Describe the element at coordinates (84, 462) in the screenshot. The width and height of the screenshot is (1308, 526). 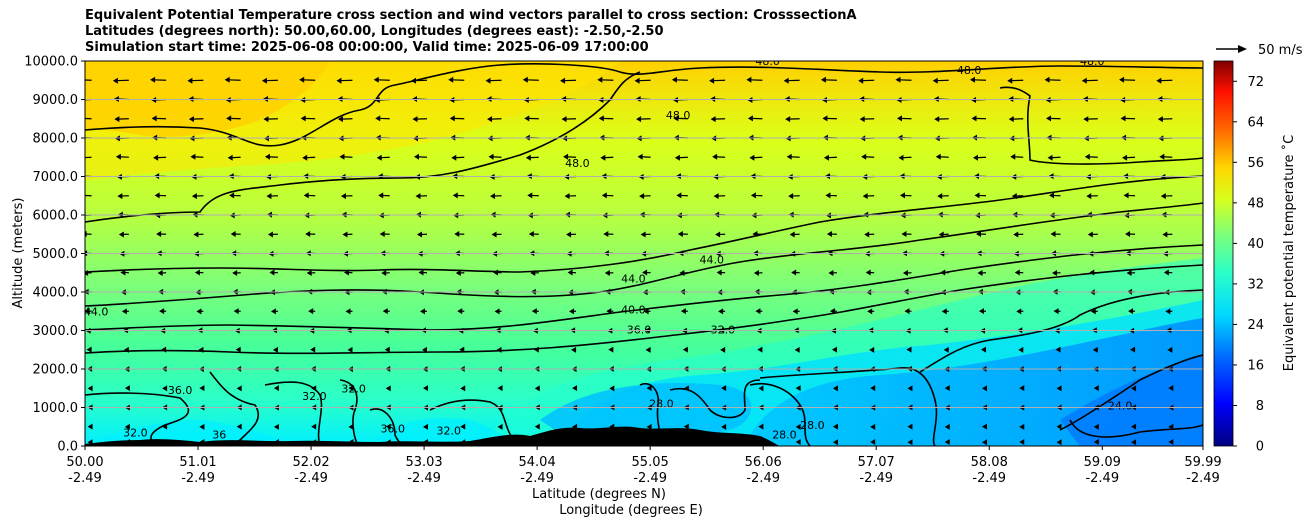
I see `x-tick-label-lat: 50.00` at that location.